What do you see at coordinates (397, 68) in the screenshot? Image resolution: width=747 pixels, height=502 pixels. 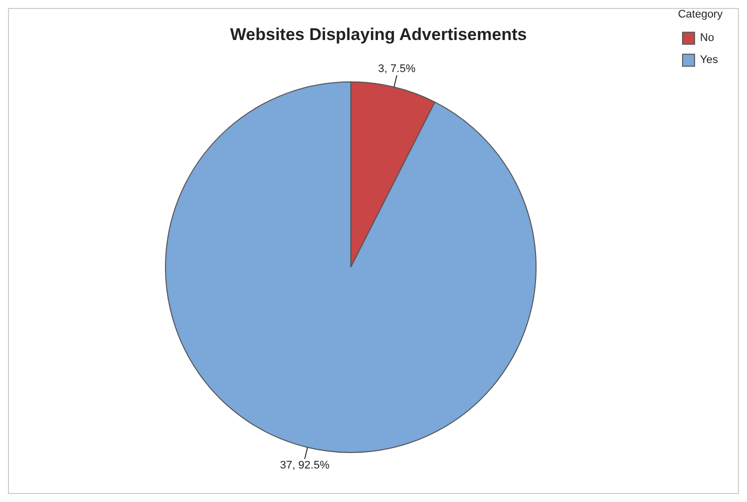 I see `data-label: 3, 7.5%` at bounding box center [397, 68].